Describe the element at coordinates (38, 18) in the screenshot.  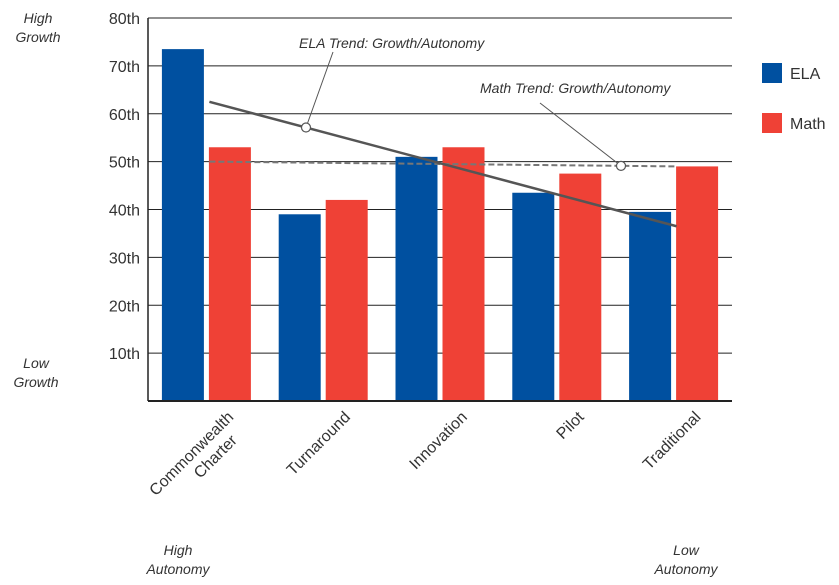
I see `high-growth-annotation-line: High` at that location.